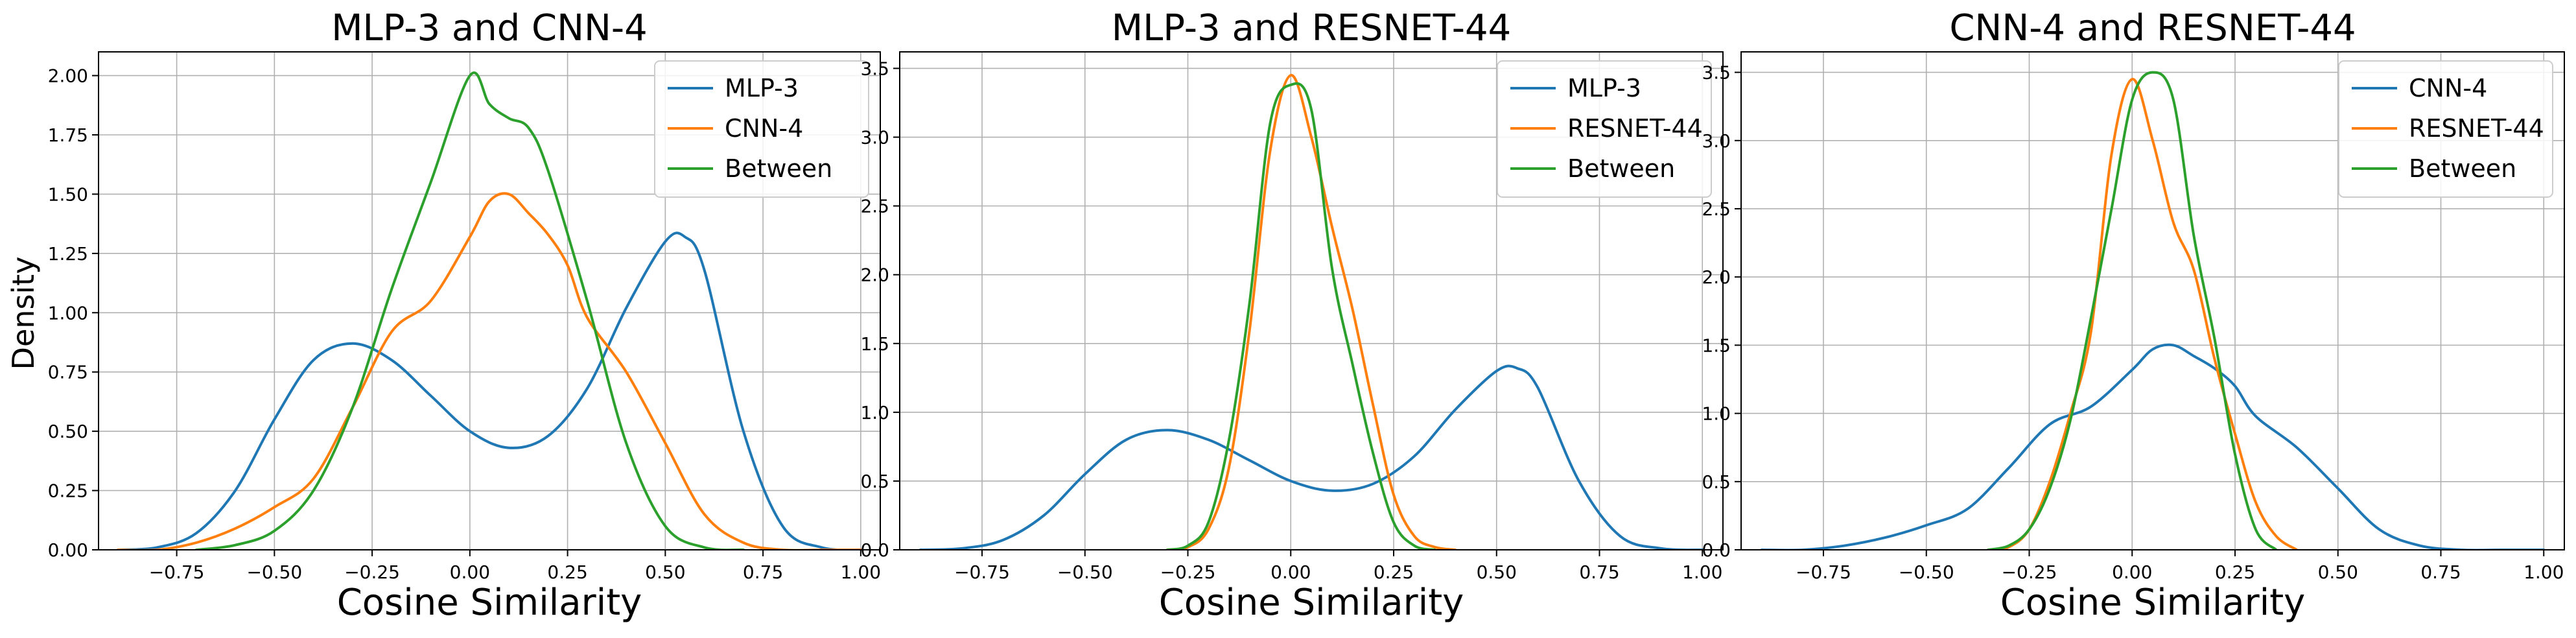 This screenshot has height=638, width=2576. I want to click on chart-title: MLP-3 and RESNET-44, so click(1312, 28).